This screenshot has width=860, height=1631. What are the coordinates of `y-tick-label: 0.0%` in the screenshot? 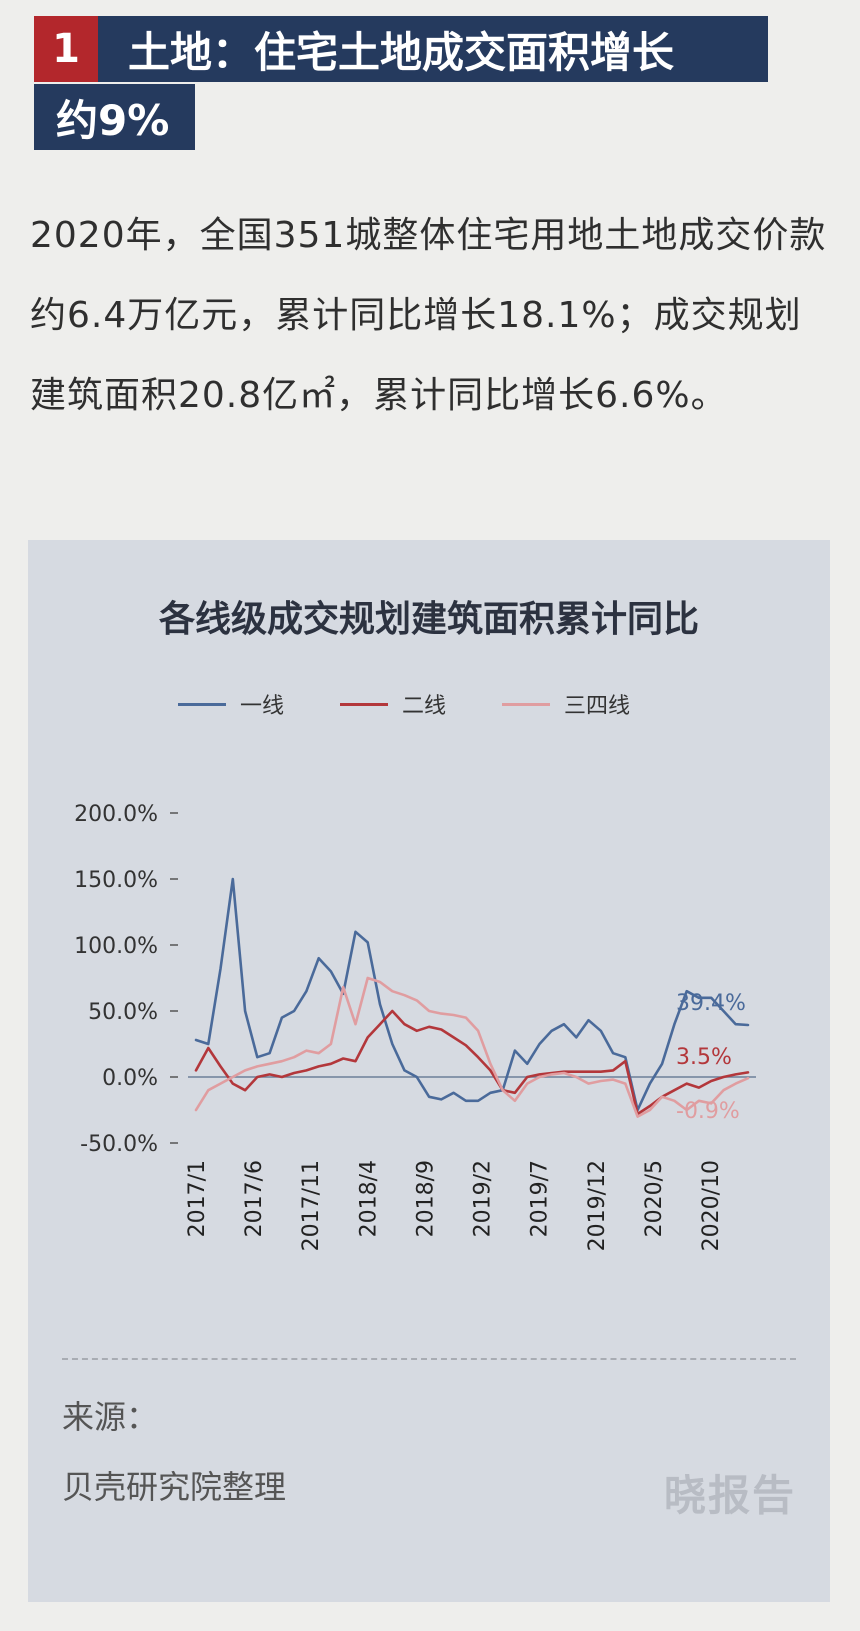 It's located at (130, 1078).